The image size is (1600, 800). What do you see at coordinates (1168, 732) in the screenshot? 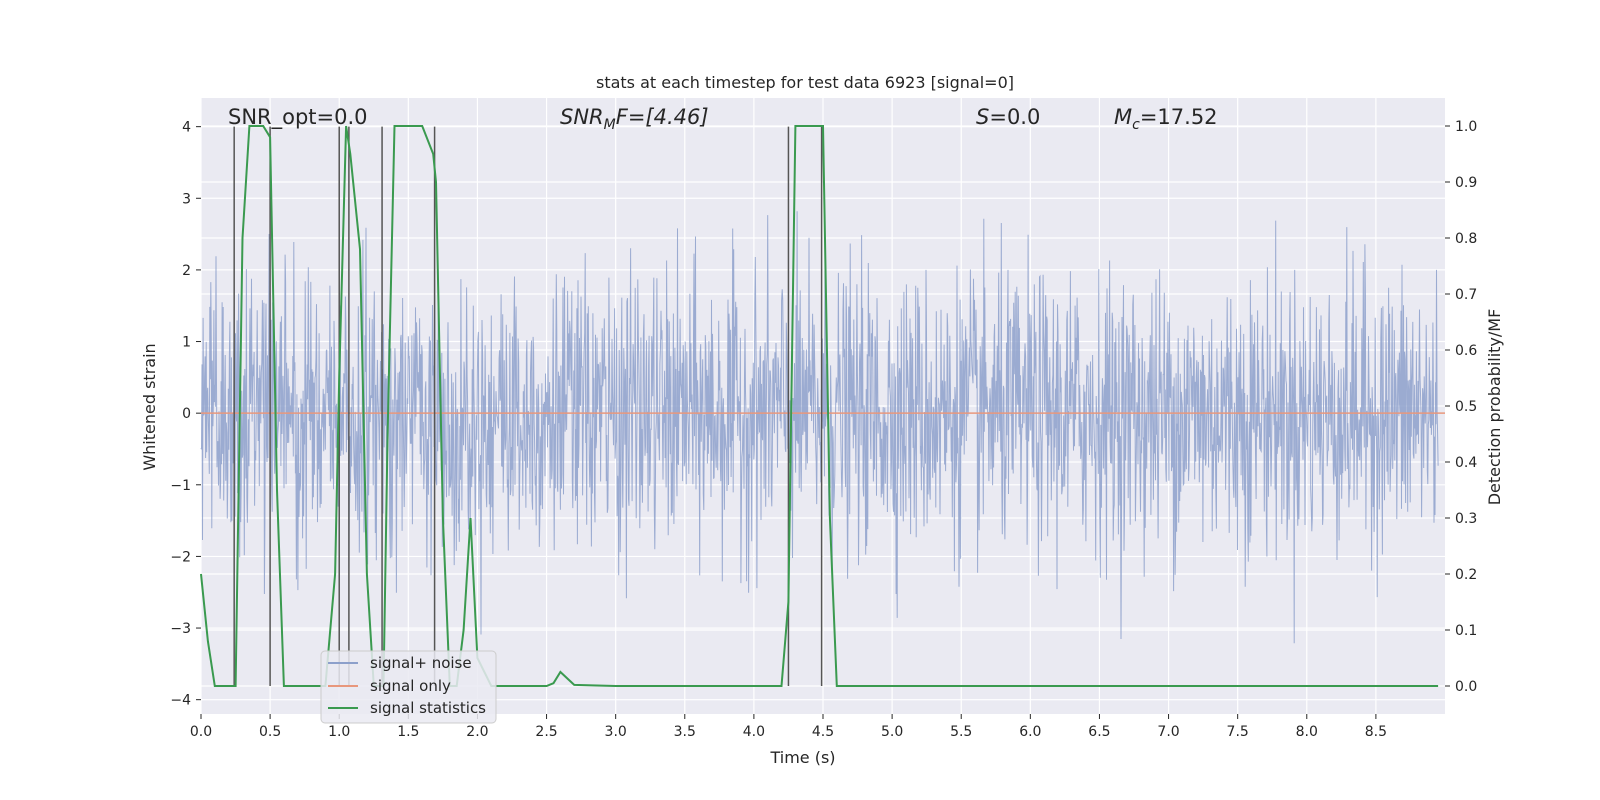
I see `x-tick-label: 7.0` at bounding box center [1168, 732].